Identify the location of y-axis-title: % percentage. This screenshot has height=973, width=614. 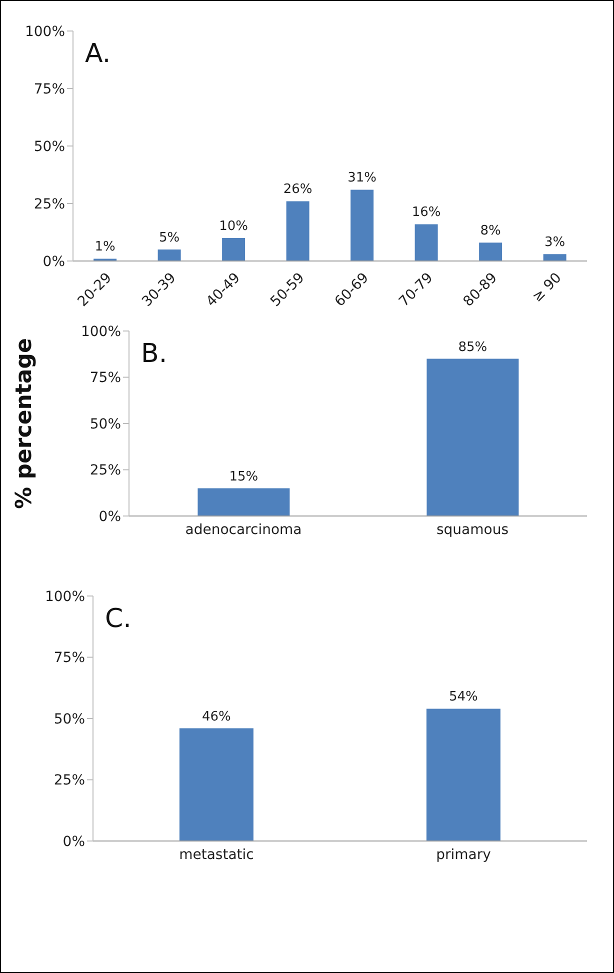
(24, 423).